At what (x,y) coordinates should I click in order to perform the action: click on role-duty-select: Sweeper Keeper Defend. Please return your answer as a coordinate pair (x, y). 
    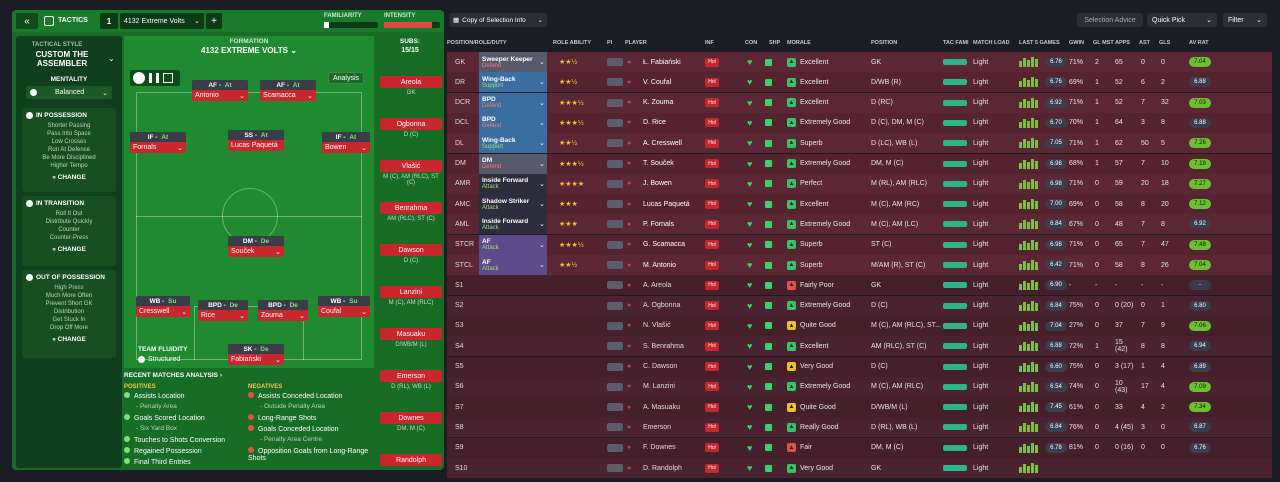
    Looking at the image, I should click on (513, 62).